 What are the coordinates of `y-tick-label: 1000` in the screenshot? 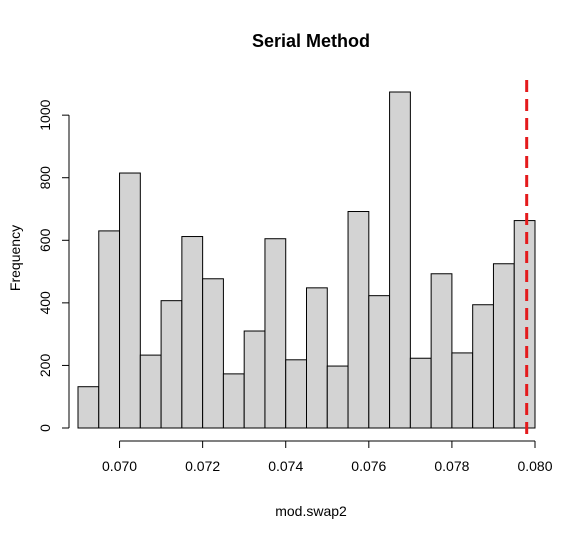 It's located at (45, 114).